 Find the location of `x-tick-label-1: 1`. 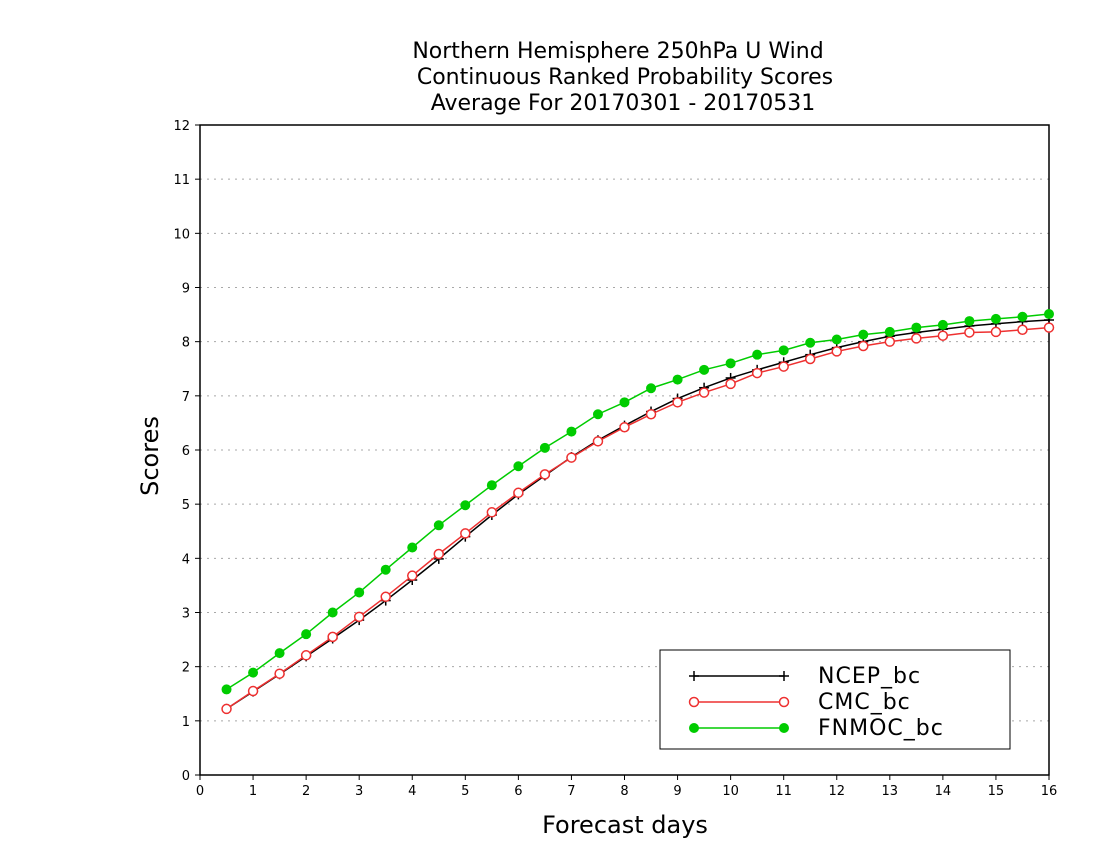

x-tick-label-1: 1 is located at coordinates (253, 791).